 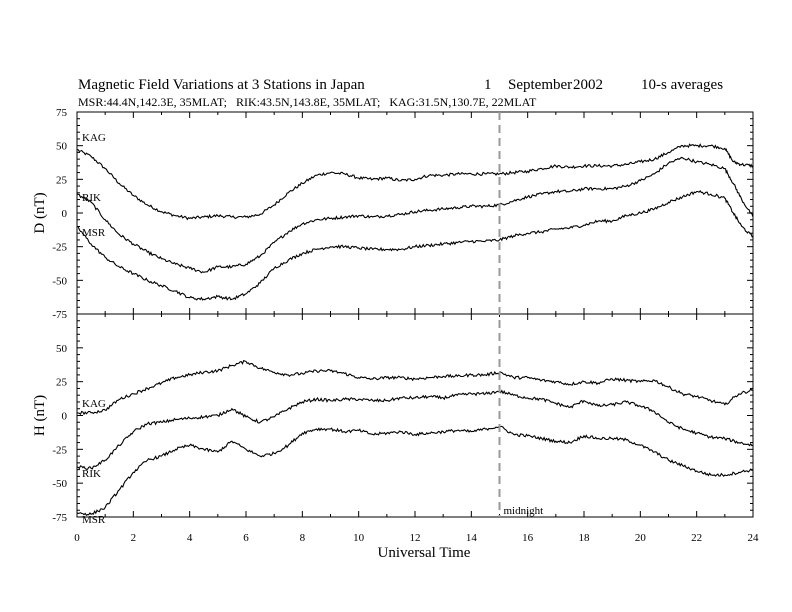 What do you see at coordinates (359, 538) in the screenshot?
I see `x-tick-label: 10` at bounding box center [359, 538].